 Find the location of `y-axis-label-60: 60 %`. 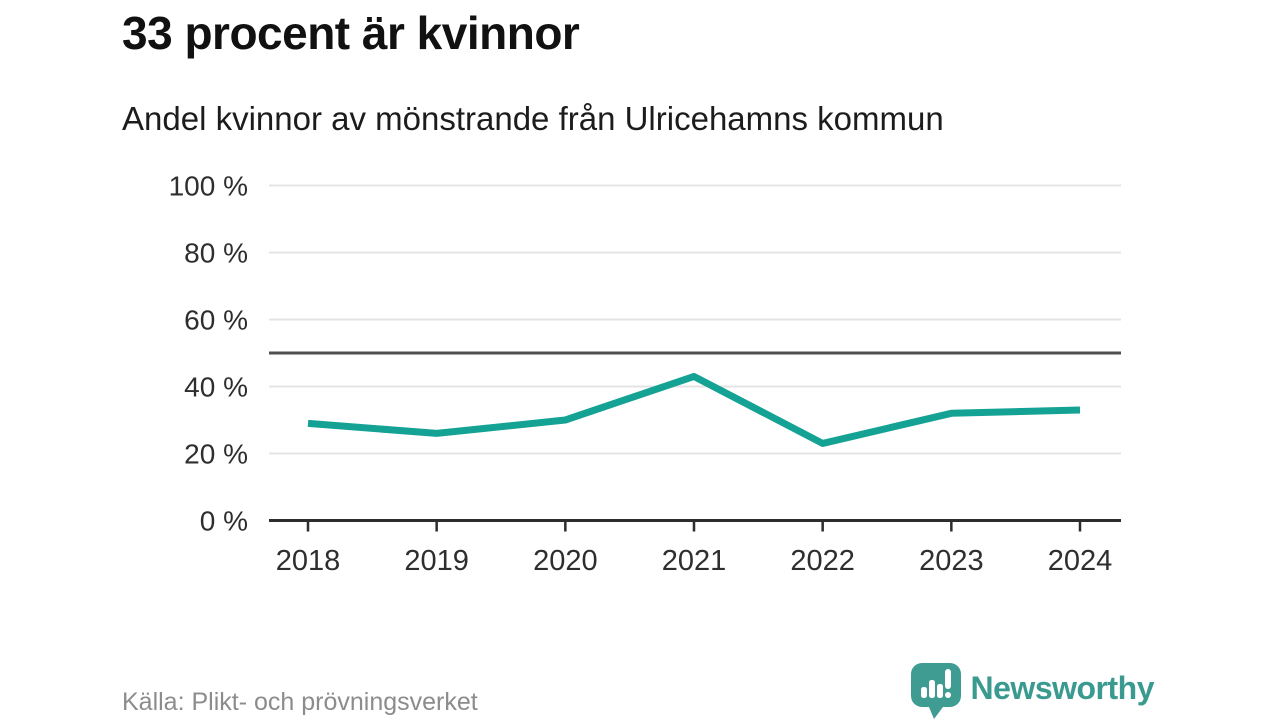

y-axis-label-60: 60 % is located at coordinates (216, 320).